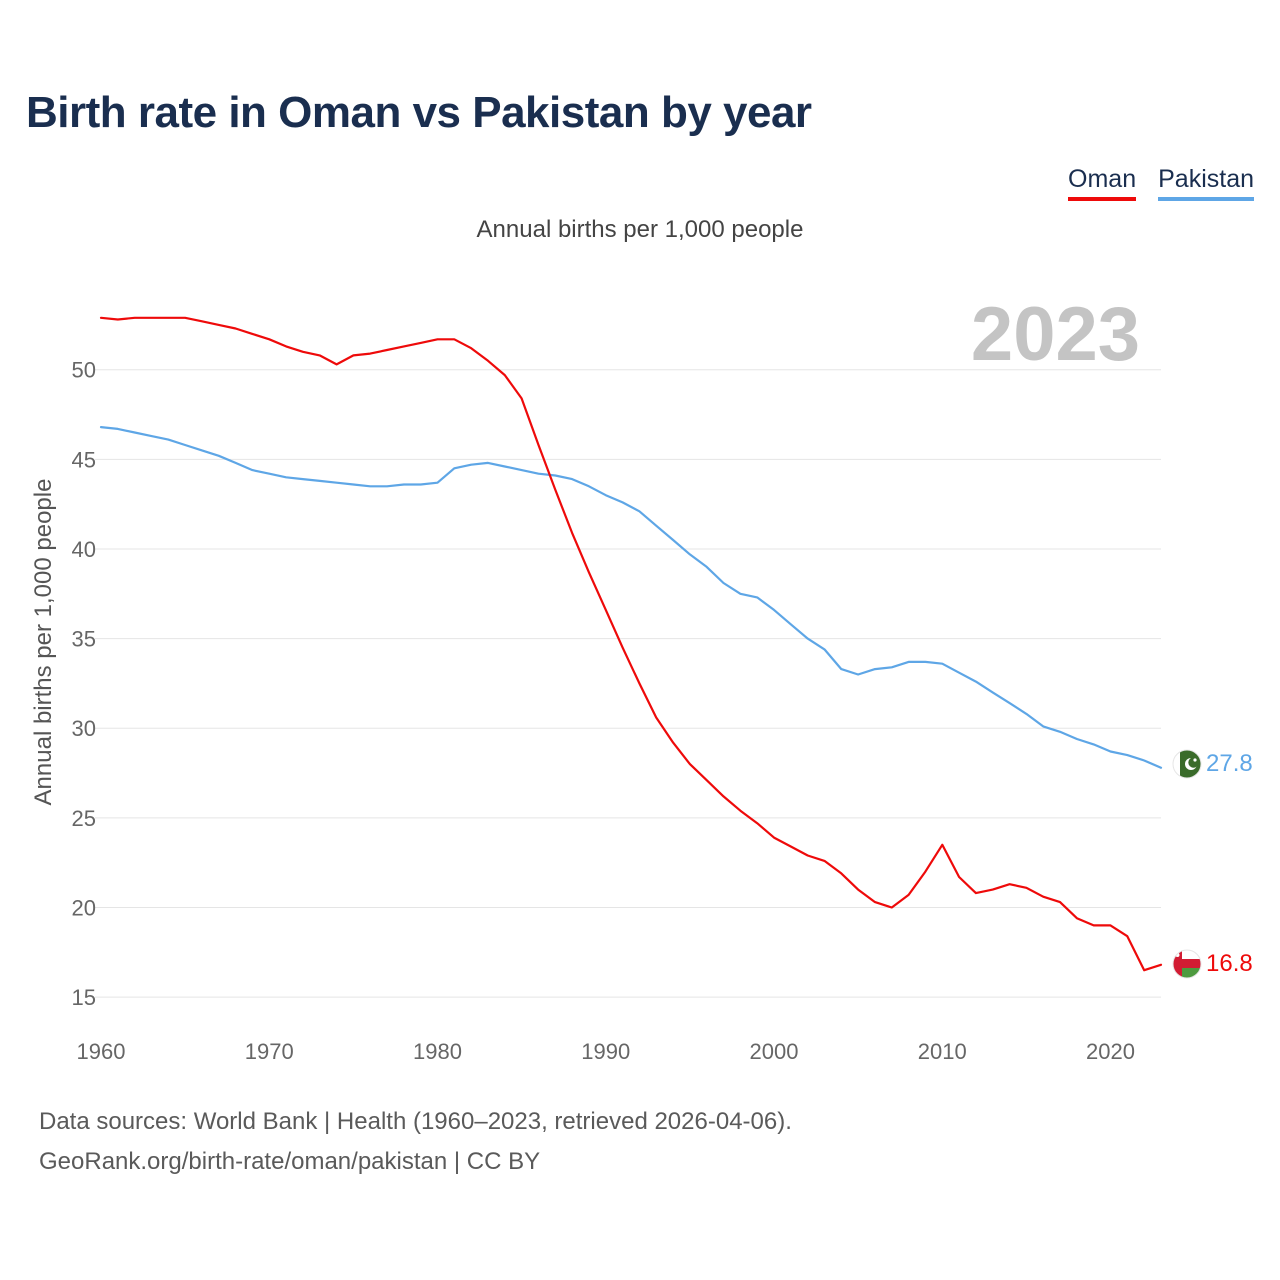 The width and height of the screenshot is (1280, 1280). What do you see at coordinates (84, 728) in the screenshot?
I see `y-tick-label-30: 30` at bounding box center [84, 728].